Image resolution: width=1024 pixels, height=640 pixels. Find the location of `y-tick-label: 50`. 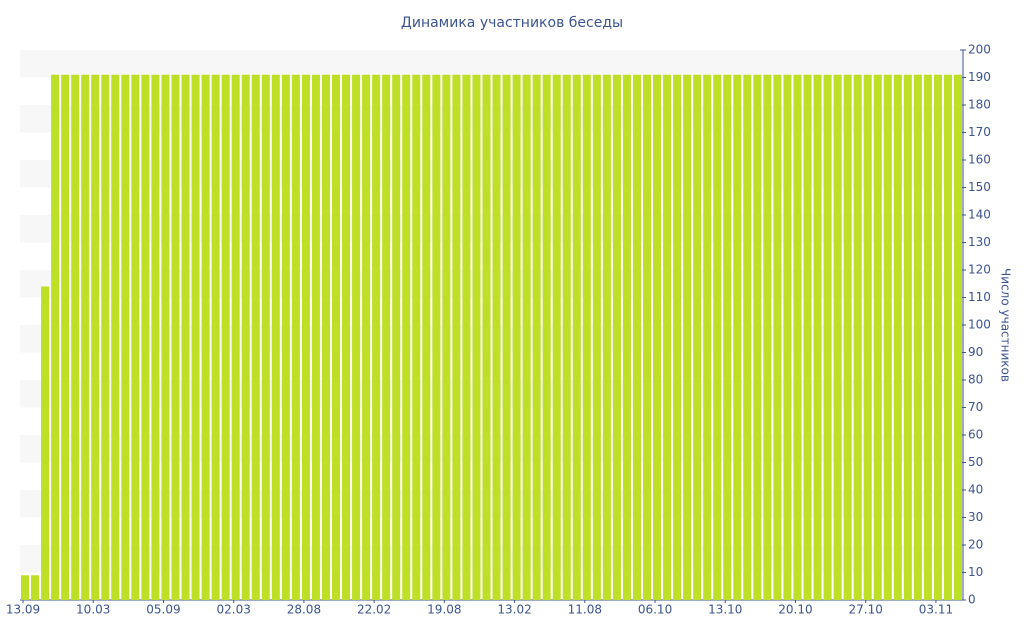

y-tick-label: 50 is located at coordinates (975, 462).